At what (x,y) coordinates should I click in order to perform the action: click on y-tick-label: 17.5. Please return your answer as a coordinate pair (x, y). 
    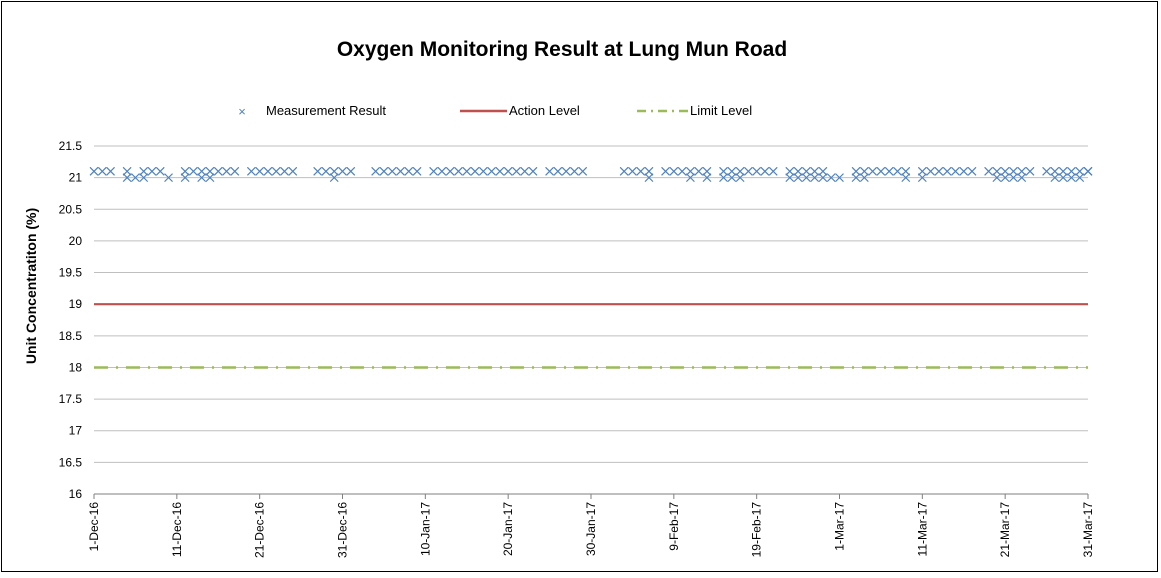
    Looking at the image, I should click on (71, 399).